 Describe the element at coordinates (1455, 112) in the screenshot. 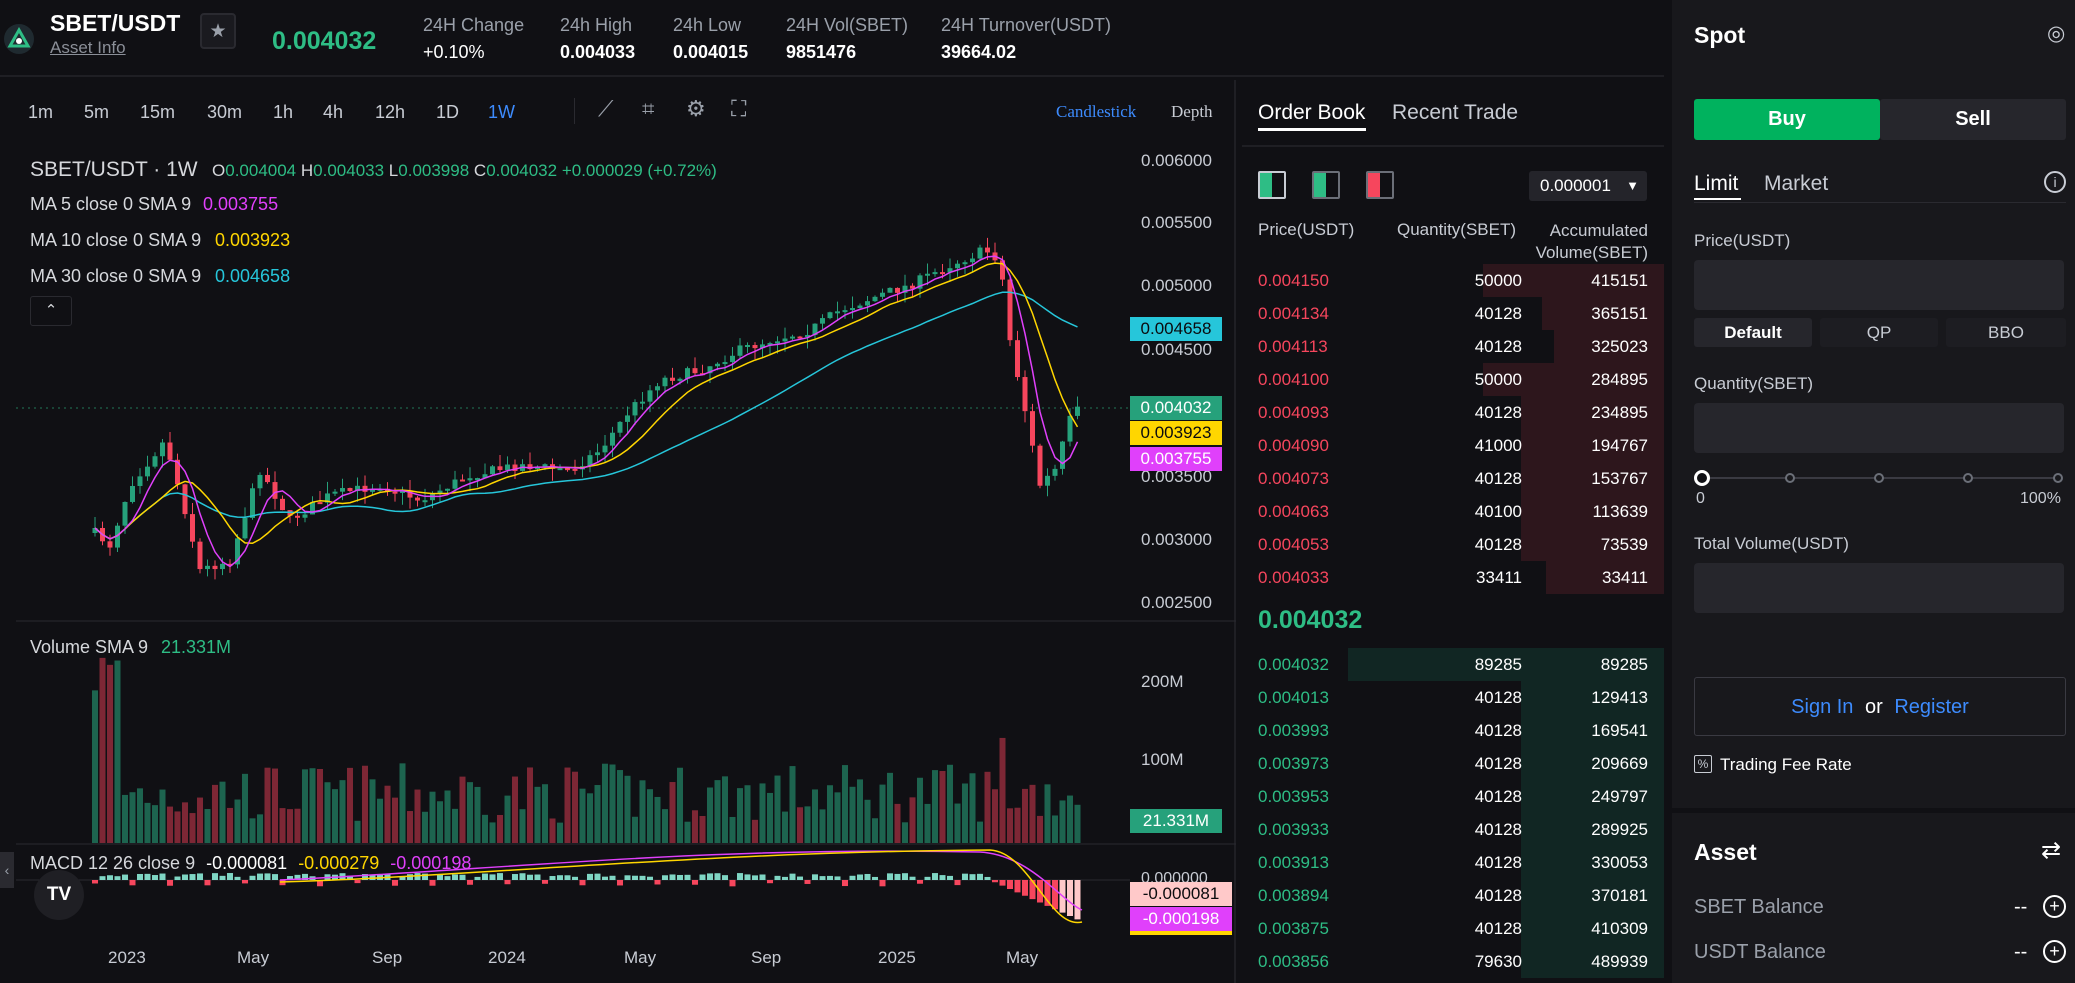

I see `tab-recent-trade: Recent Trade` at that location.